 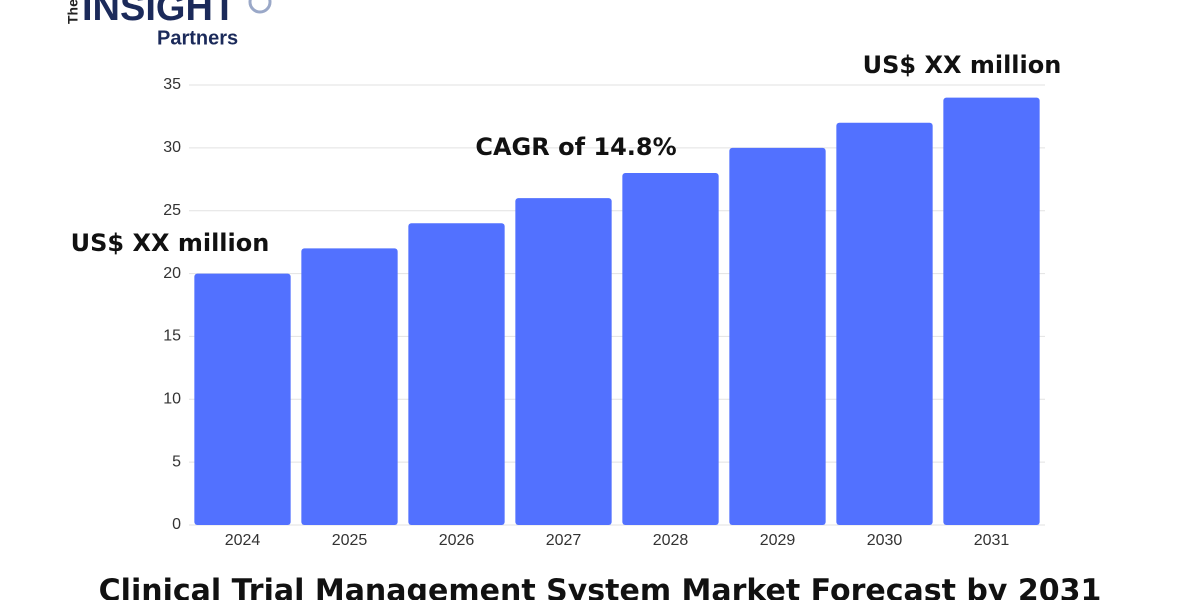 What do you see at coordinates (172, 147) in the screenshot?
I see `y-tick-label: 30` at bounding box center [172, 147].